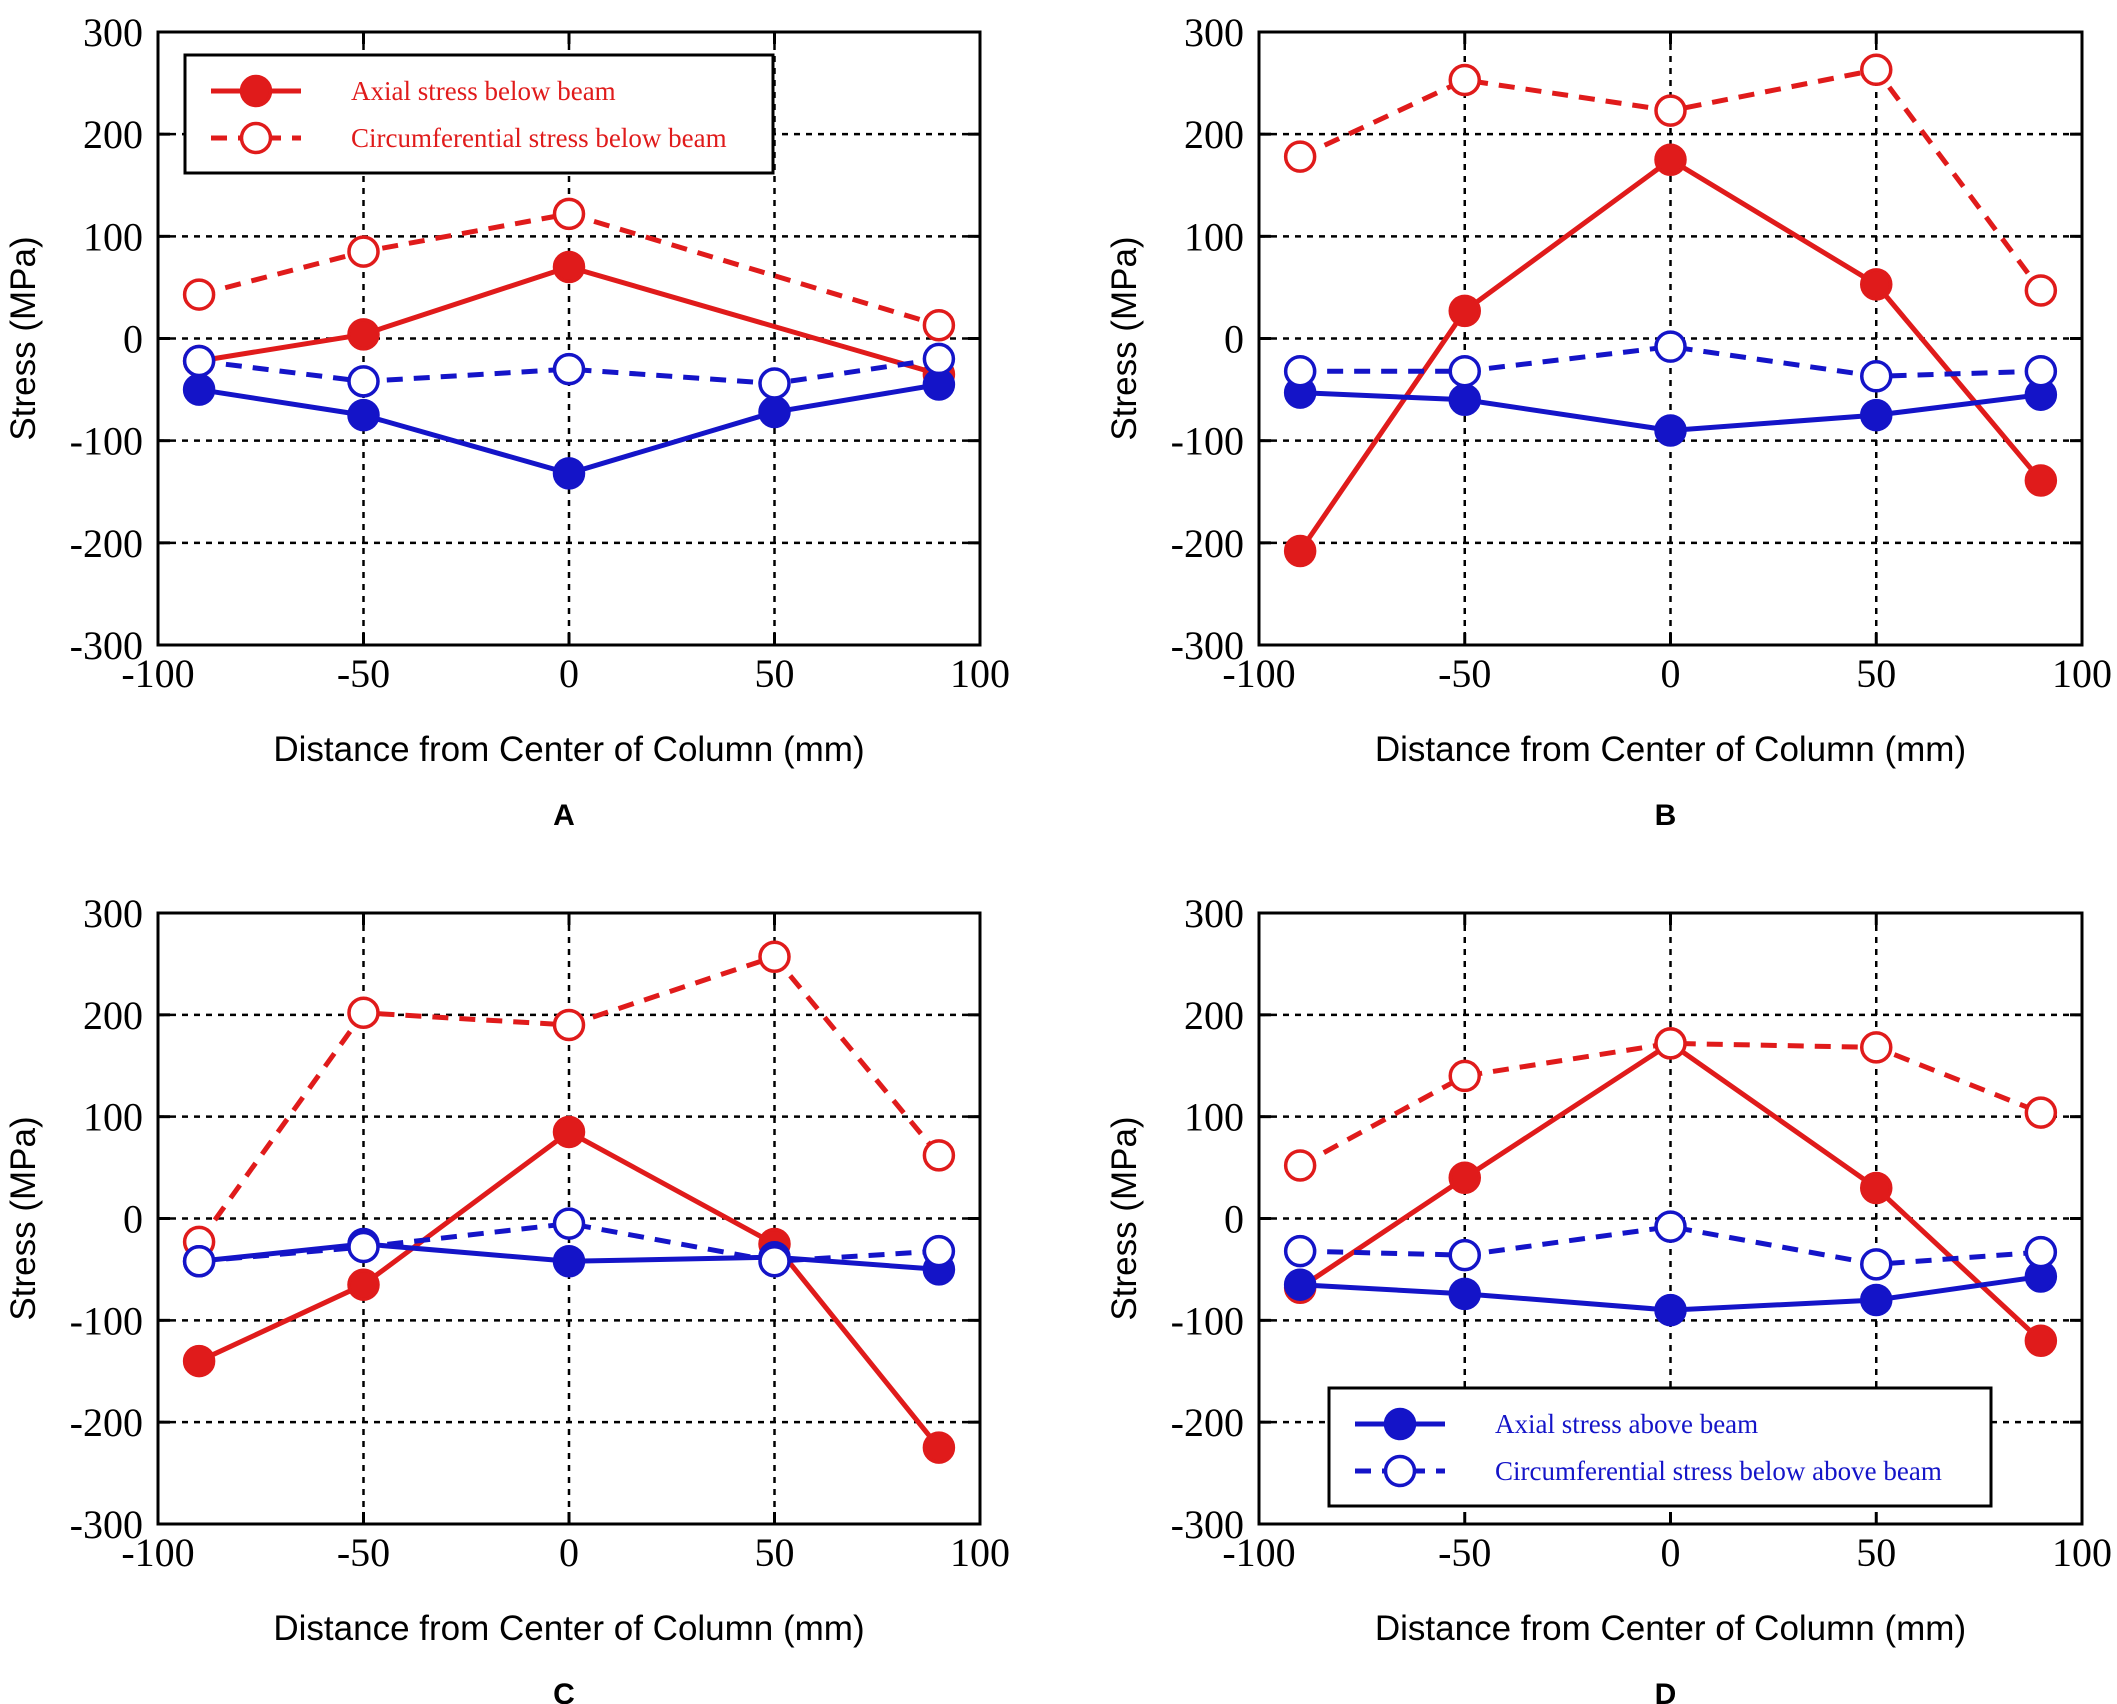 The width and height of the screenshot is (2117, 1704). I want to click on legend-box, so click(1660, 1447).